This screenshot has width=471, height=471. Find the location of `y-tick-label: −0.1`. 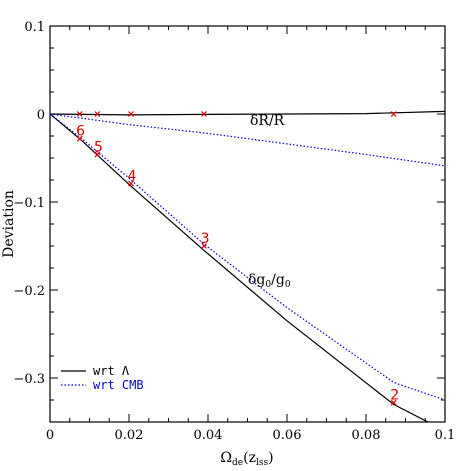

y-tick-label: −0.1 is located at coordinates (29, 203).